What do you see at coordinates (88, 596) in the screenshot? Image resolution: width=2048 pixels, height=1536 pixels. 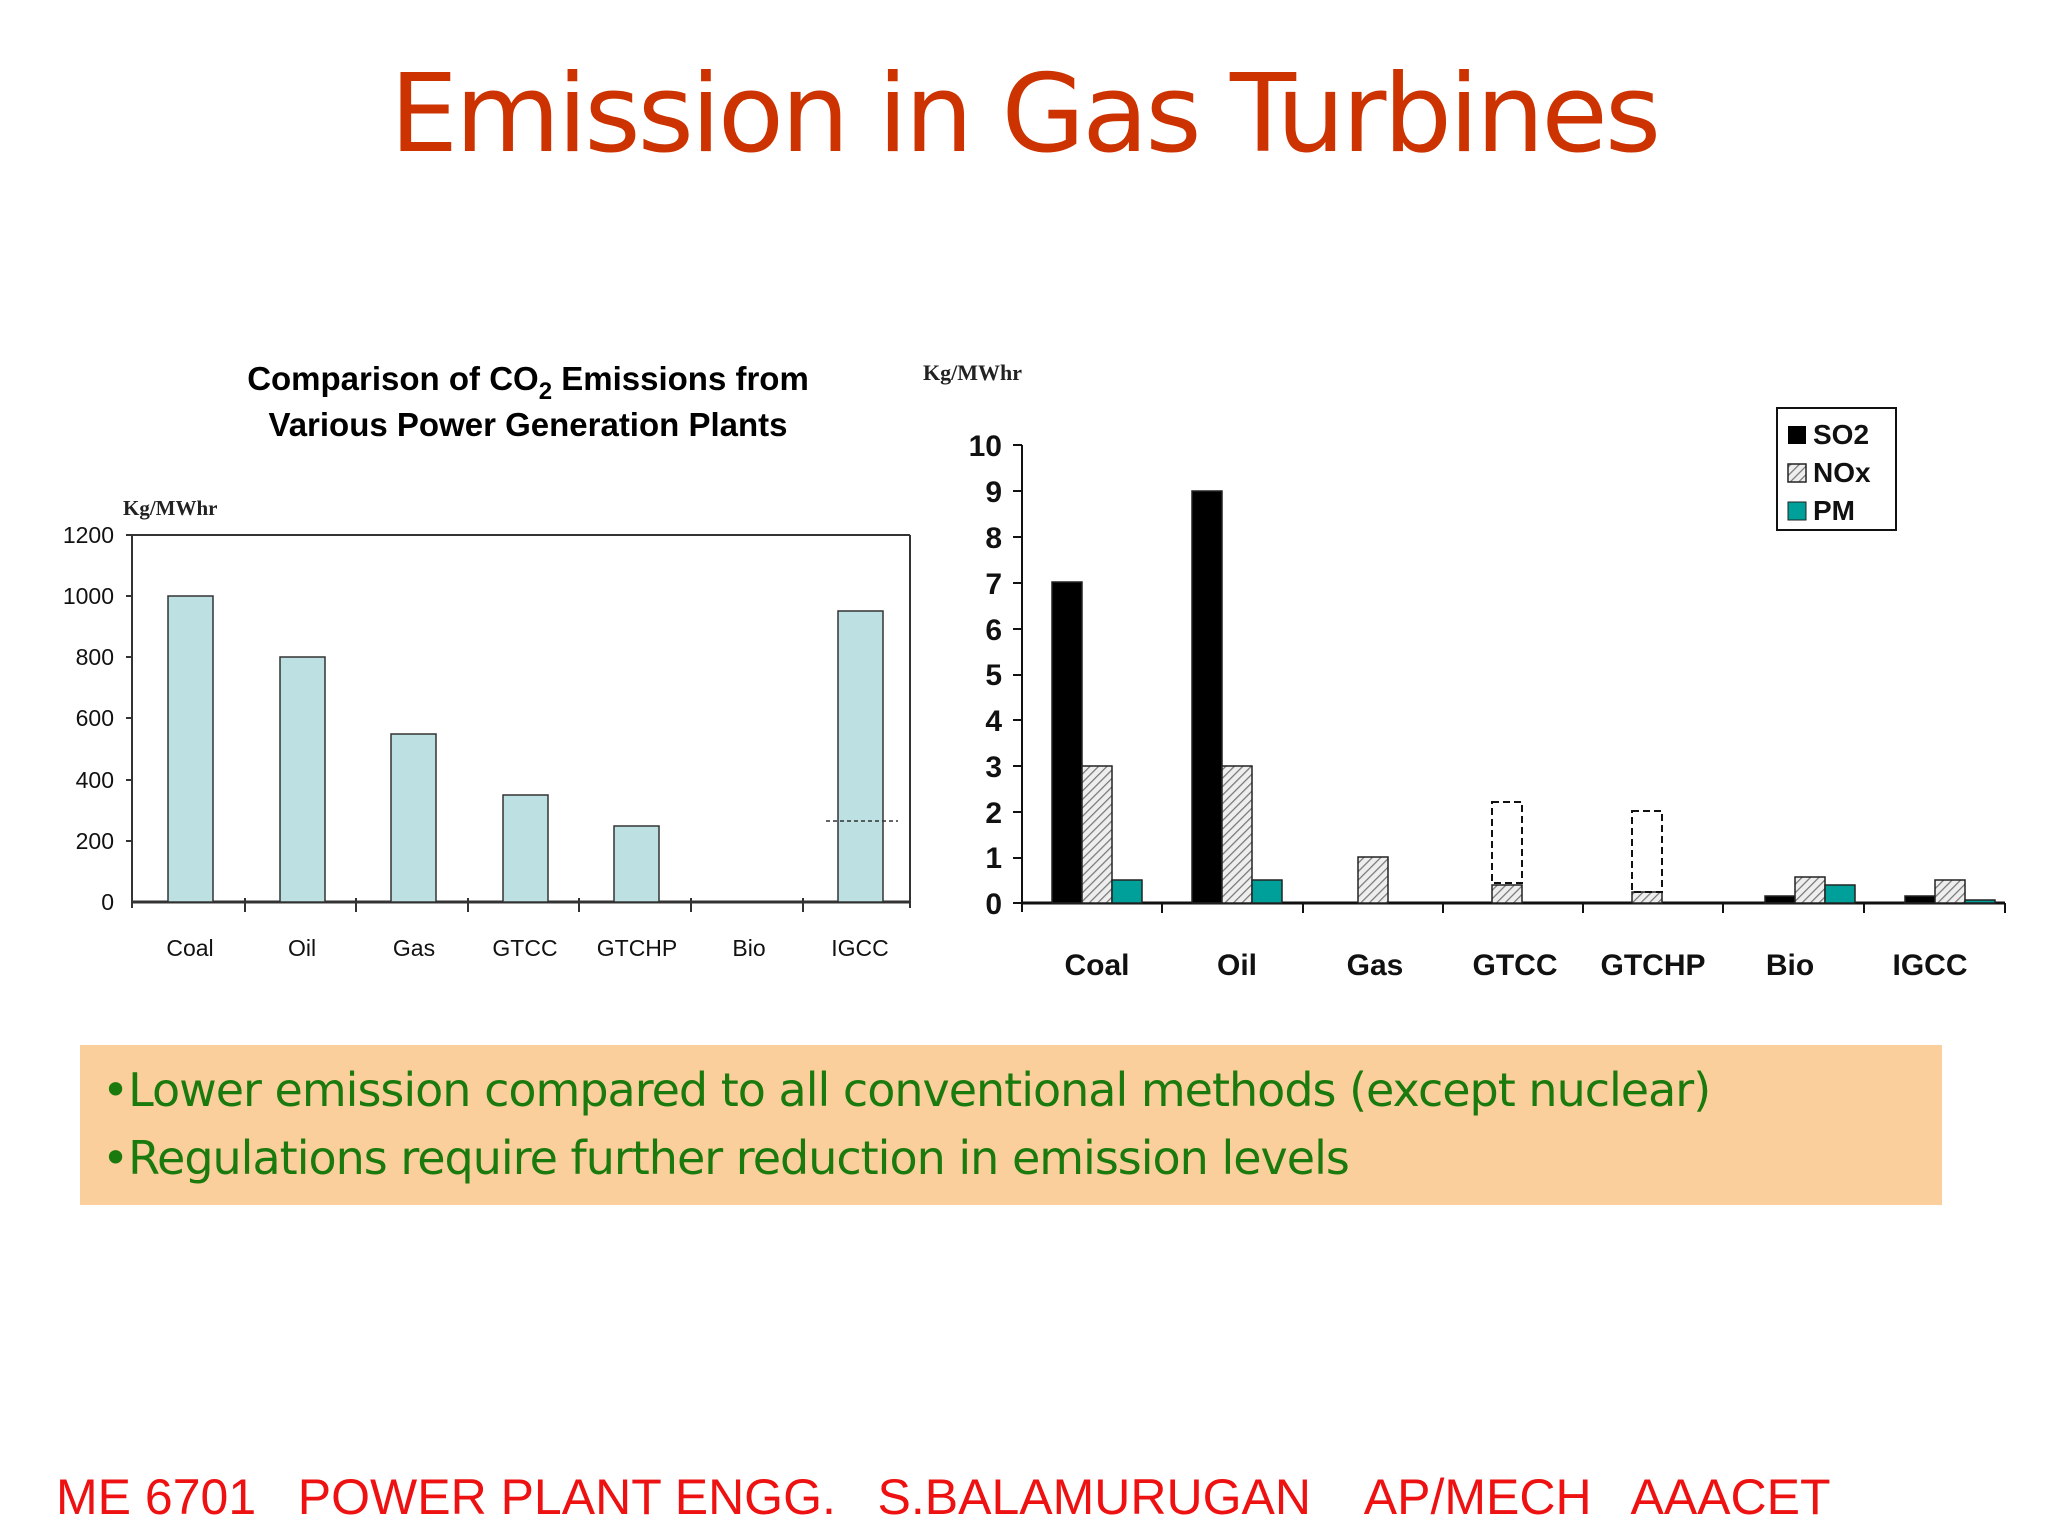 I see `svg-text: 1000` at bounding box center [88, 596].